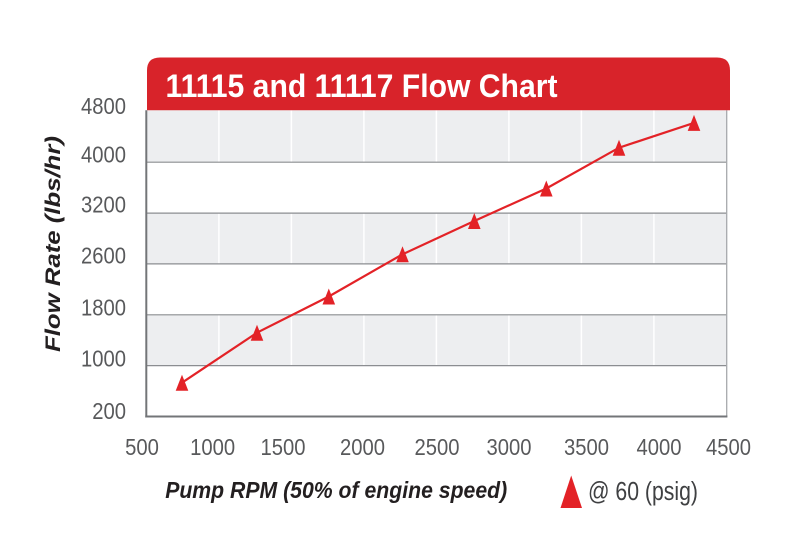 The height and width of the screenshot is (559, 800). I want to click on svg-text: 3000, so click(509, 447).